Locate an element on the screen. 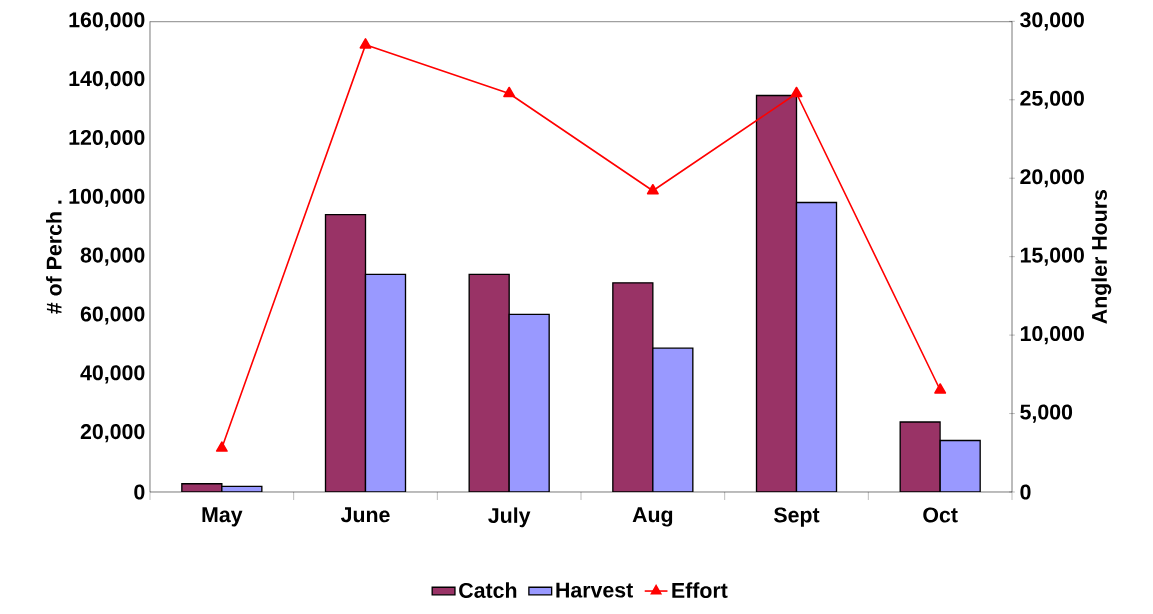 This screenshot has height=614, width=1153. y-tick-label: 100,000 is located at coordinates (107, 197).